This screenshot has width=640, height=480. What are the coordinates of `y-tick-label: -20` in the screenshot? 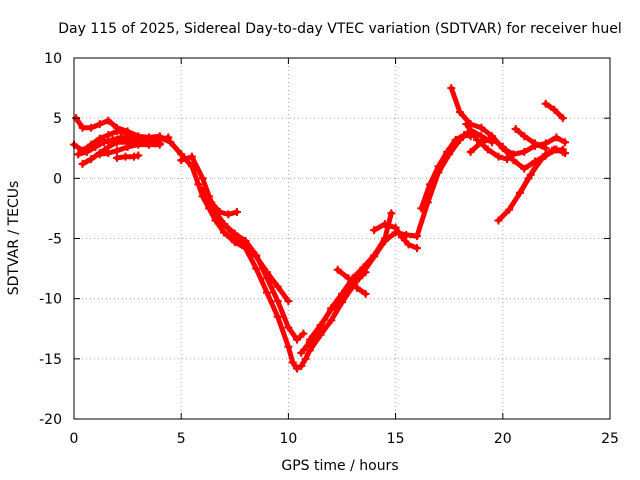 It's located at (50, 420).